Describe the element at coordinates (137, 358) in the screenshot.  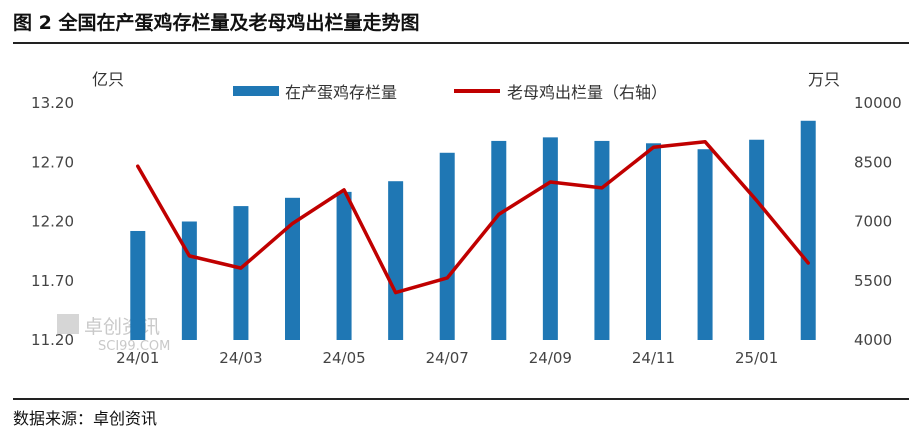
I see `x-axis-tick-label: 24/01` at that location.